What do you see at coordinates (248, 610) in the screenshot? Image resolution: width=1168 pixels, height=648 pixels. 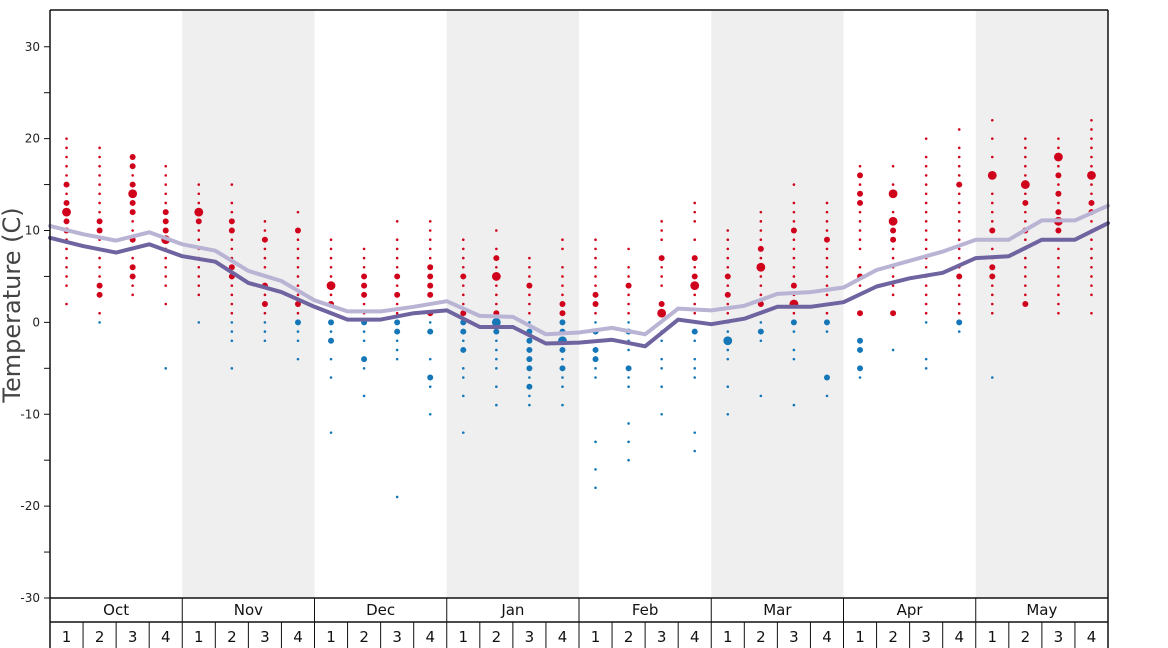 I see `month-label-nov: Nov` at bounding box center [248, 610].